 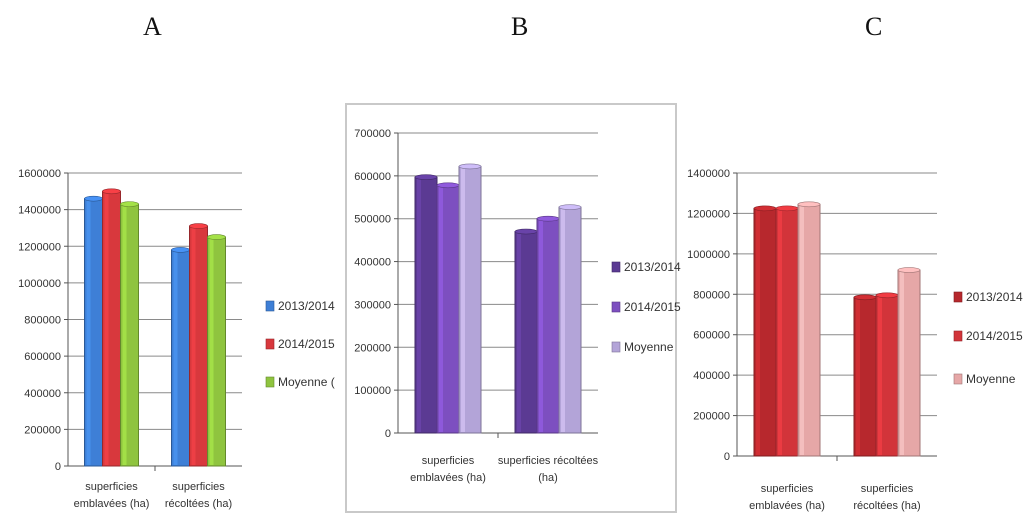 What do you see at coordinates (372, 305) in the screenshot?
I see `y-tick-label: 300000` at bounding box center [372, 305].